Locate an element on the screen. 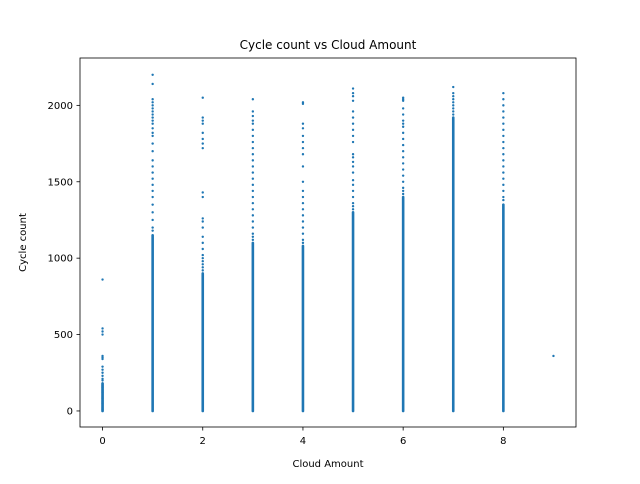  x-axis: 0 2 4 6 8 is located at coordinates (303, 437).